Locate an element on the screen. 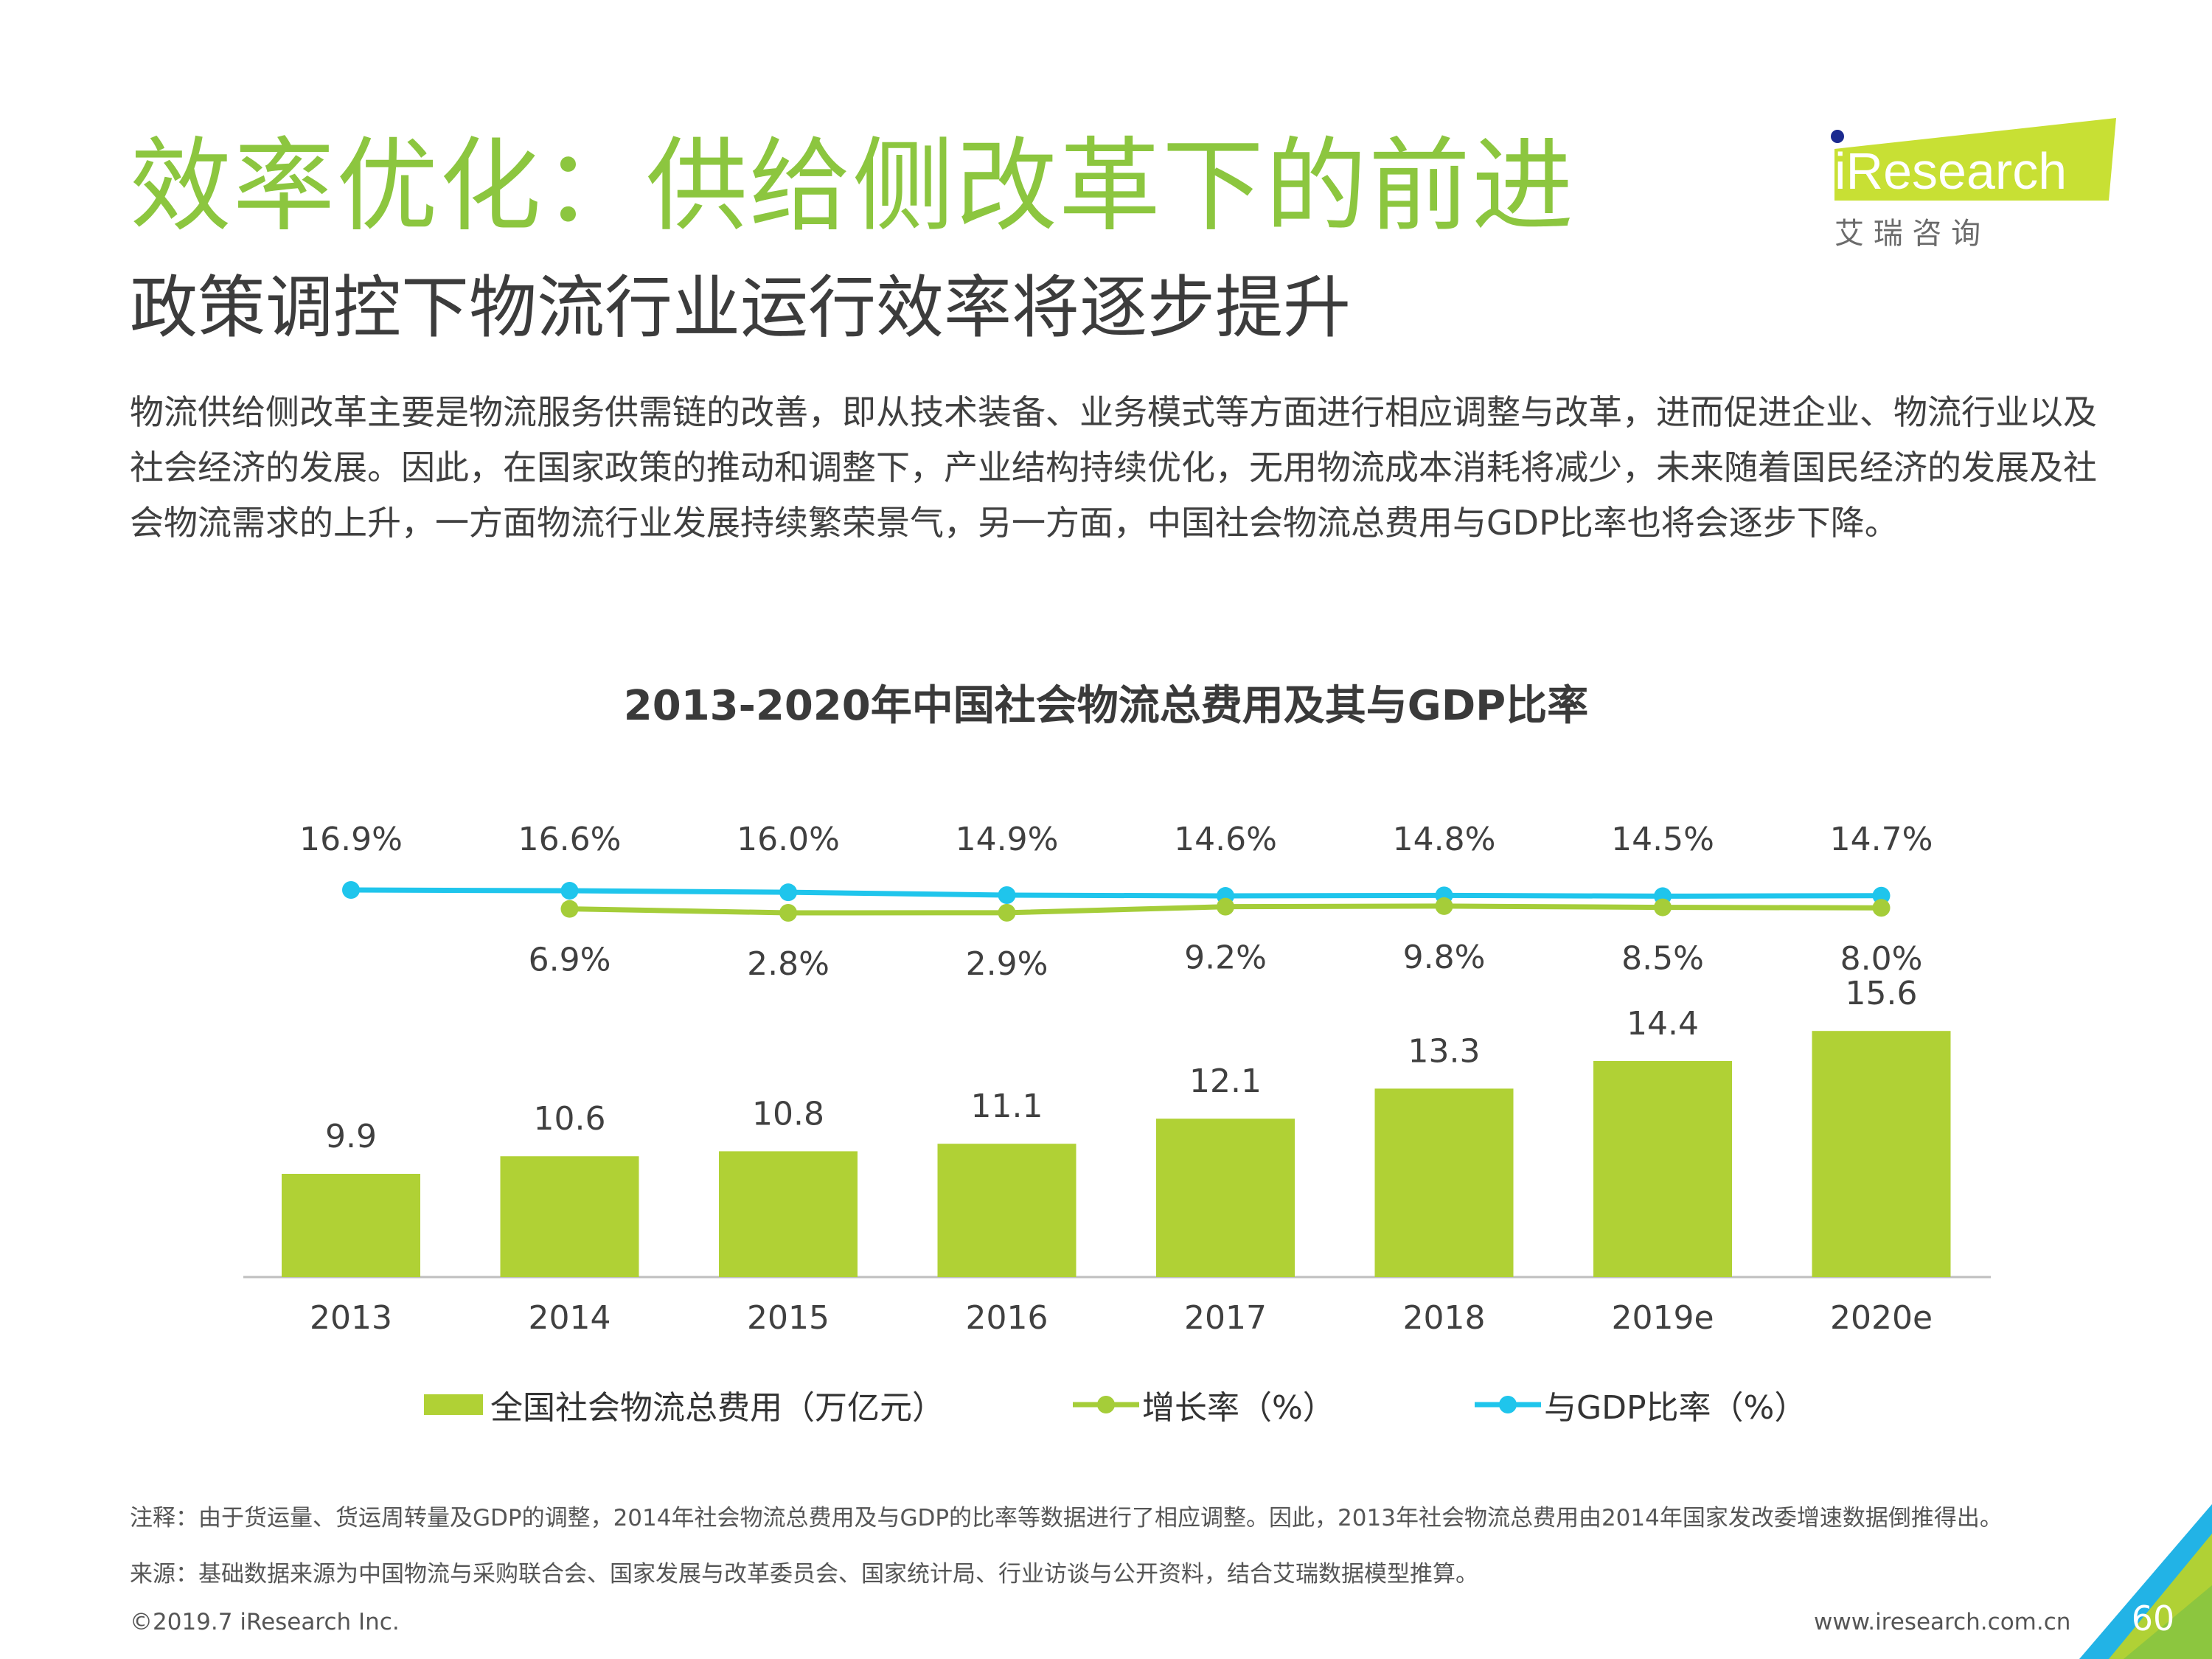 The width and height of the screenshot is (2212, 1659). growth-rate-point-2015 is located at coordinates (788, 913).